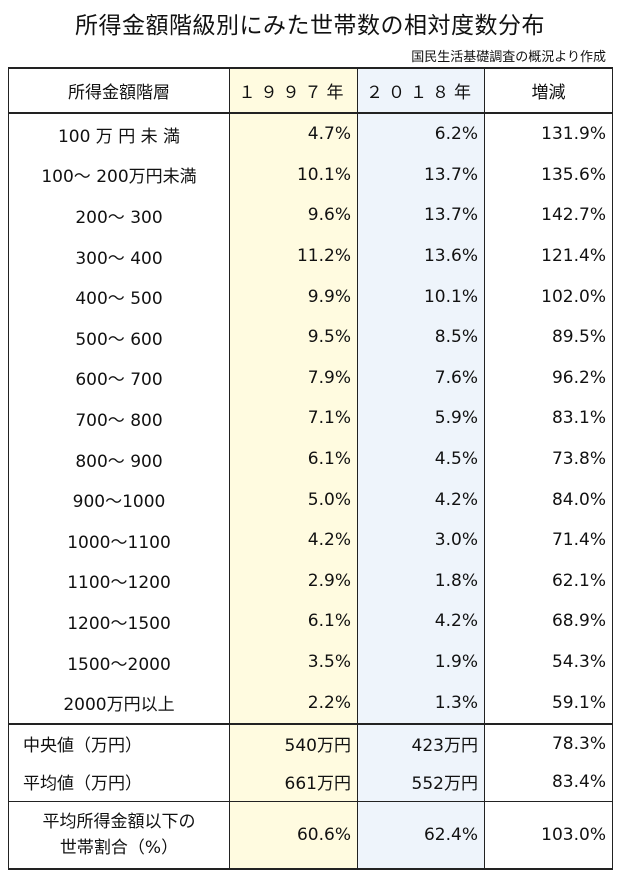 Image resolution: width=620 pixels, height=890 pixels. I want to click on summary-value-change: 78.3%, so click(548, 742).